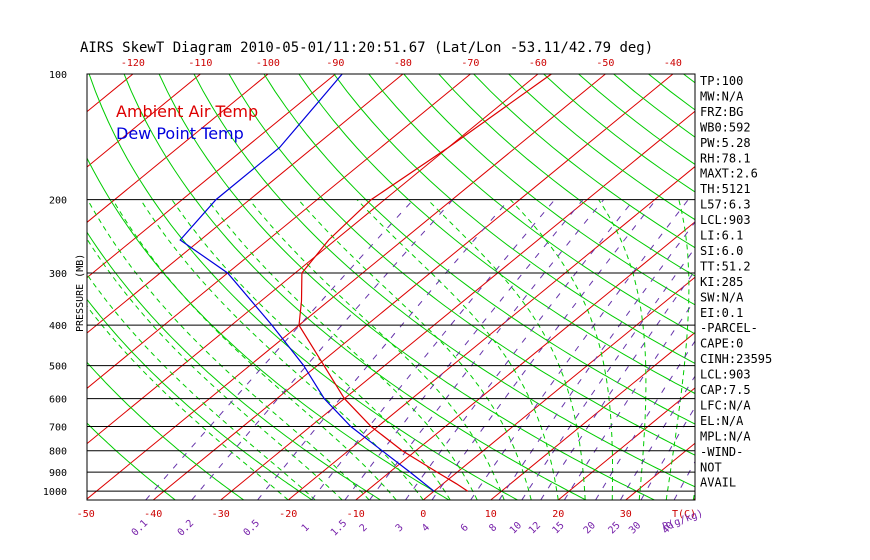 This screenshot has height=560, width=870. Describe the element at coordinates (364, 528) in the screenshot. I see `mixing-ratio-tick-label: 2` at that location.